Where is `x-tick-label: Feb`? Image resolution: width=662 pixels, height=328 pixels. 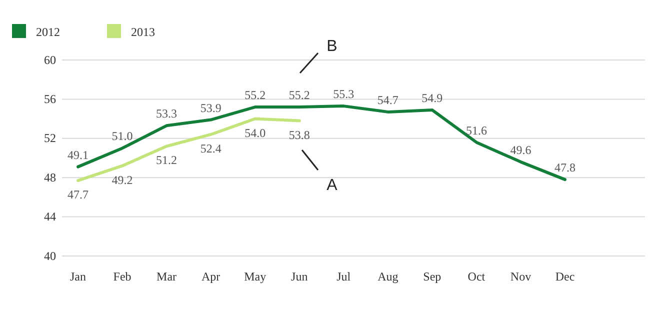 x-tick-label: Feb is located at coordinates (122, 277).